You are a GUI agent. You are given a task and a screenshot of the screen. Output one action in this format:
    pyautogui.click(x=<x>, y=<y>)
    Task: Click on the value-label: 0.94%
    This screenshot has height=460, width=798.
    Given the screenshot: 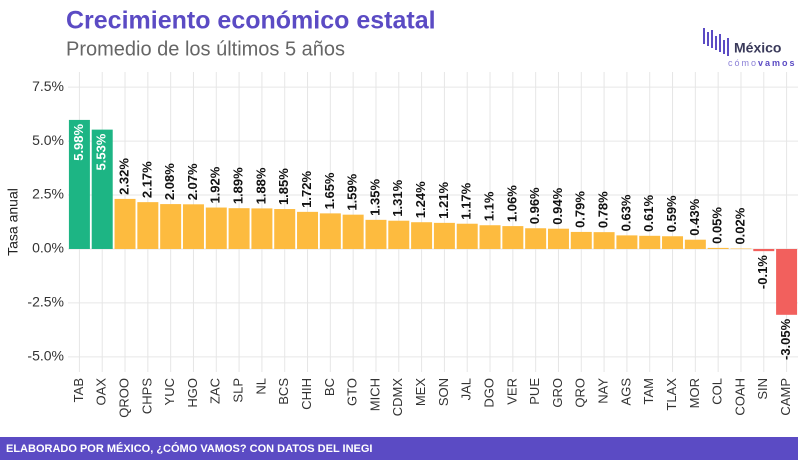 What is the action you would take?
    pyautogui.click(x=557, y=205)
    